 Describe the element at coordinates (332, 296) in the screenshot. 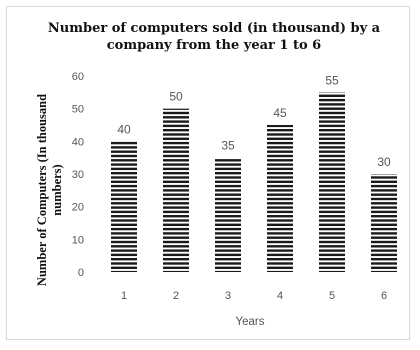

I see `x-tick-label-5: 5` at that location.